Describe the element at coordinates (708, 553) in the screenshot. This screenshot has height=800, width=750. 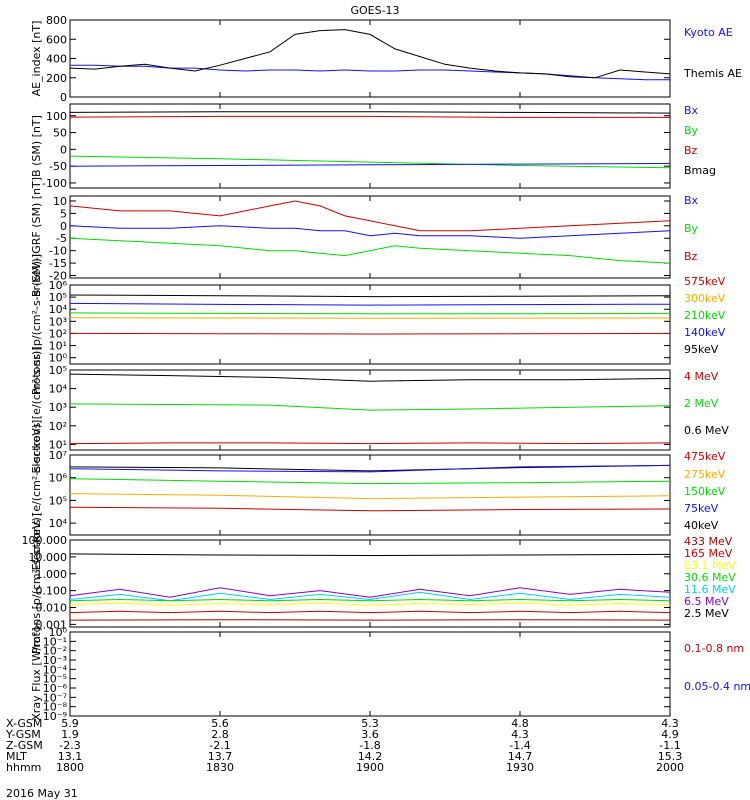
I see `legend-entry: 165 MeV` at that location.